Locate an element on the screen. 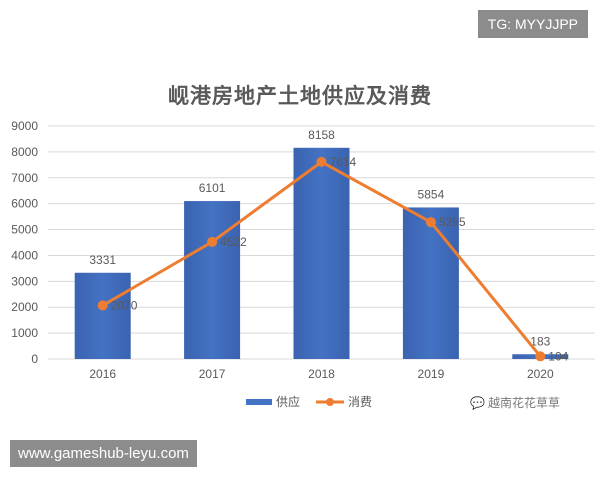 The height and width of the screenshot is (480, 600). x-tick-label: 2019 is located at coordinates (431, 374).